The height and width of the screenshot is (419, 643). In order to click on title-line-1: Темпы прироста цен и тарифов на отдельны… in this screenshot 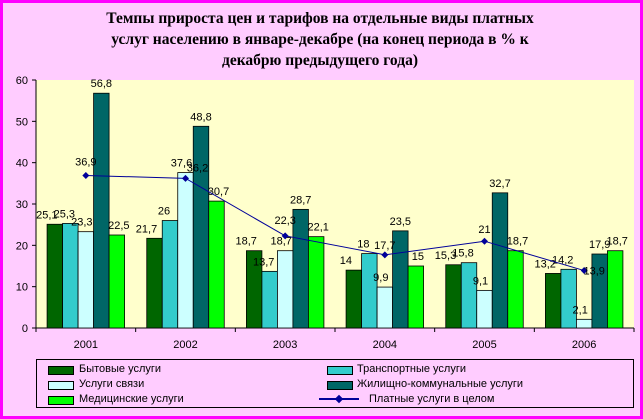, I will do `click(320, 18)`.